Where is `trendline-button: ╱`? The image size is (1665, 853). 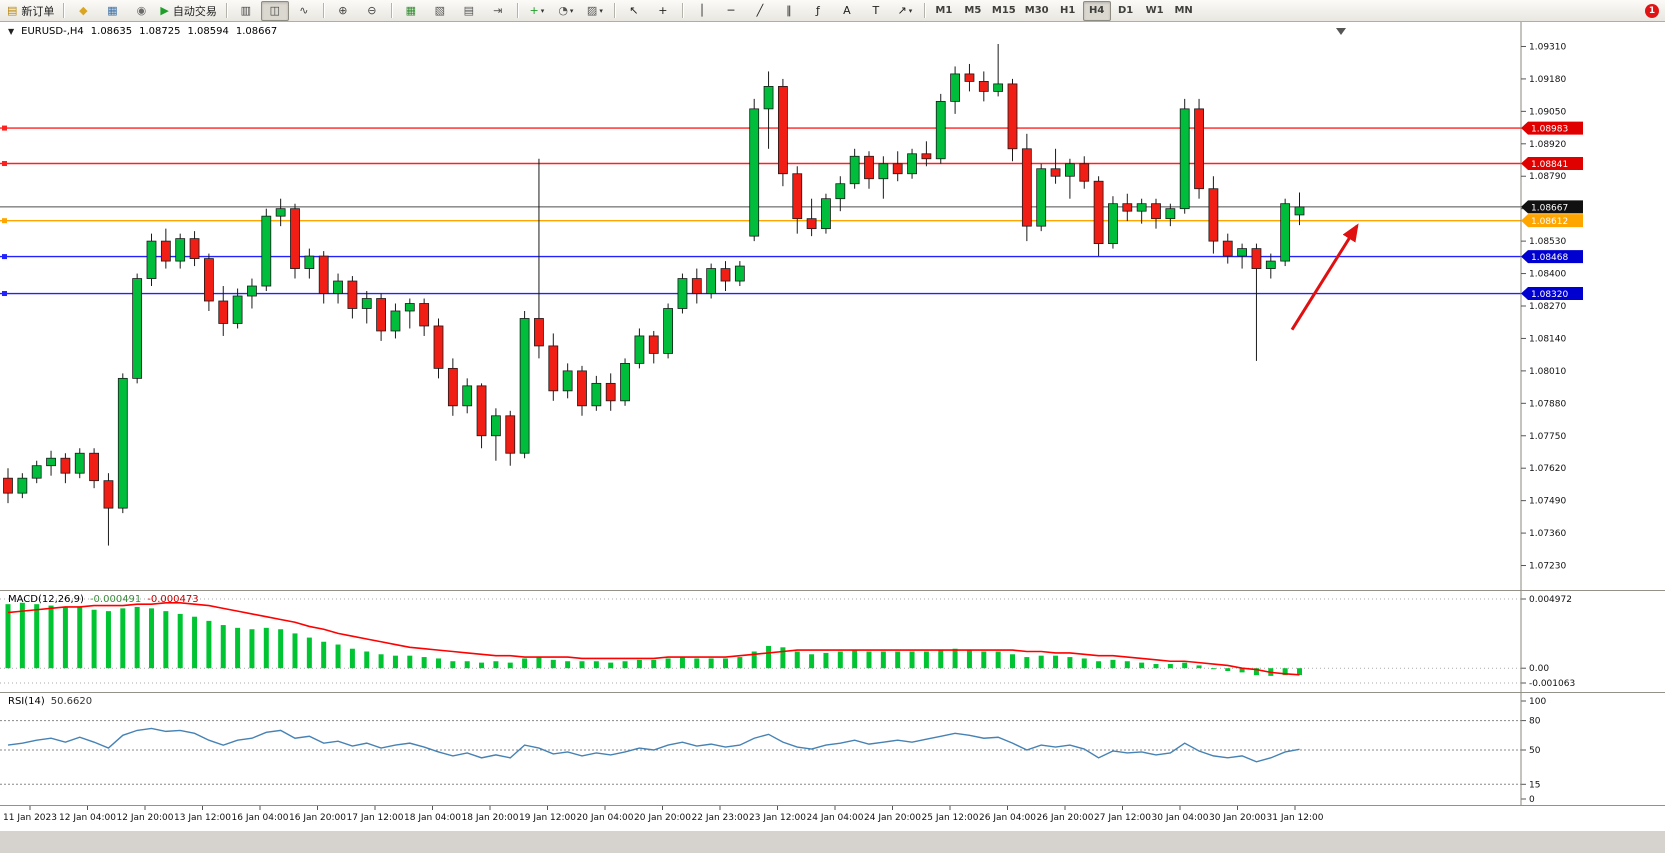 trendline-button: ╱ is located at coordinates (760, 11).